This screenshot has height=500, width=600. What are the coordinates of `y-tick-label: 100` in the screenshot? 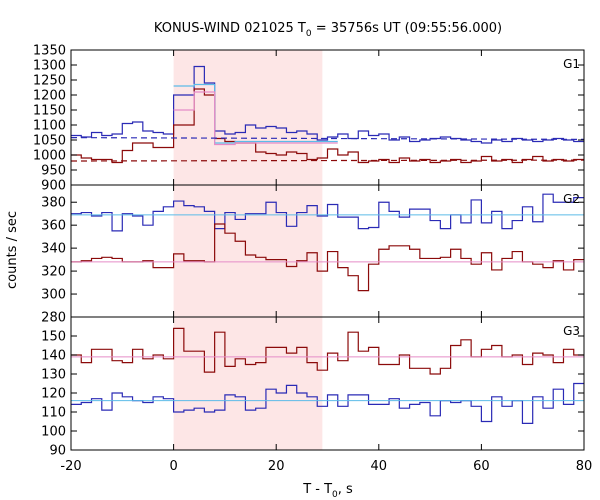 It's located at (53, 432).